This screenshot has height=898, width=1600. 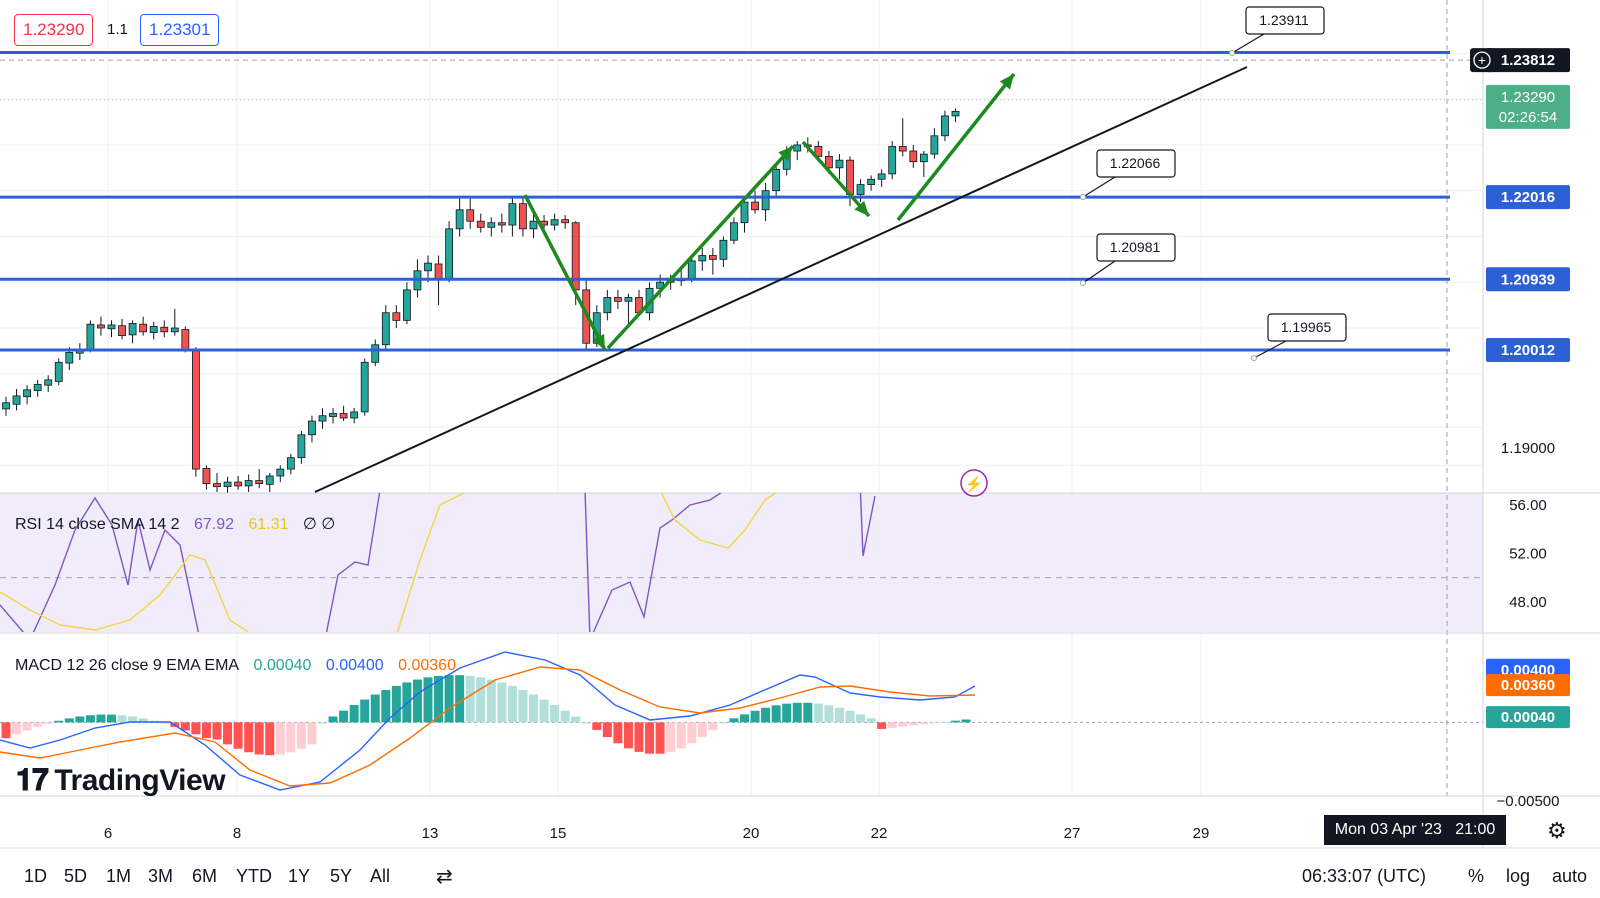 I want to click on goto-date-icon: ⇄, so click(x=444, y=877).